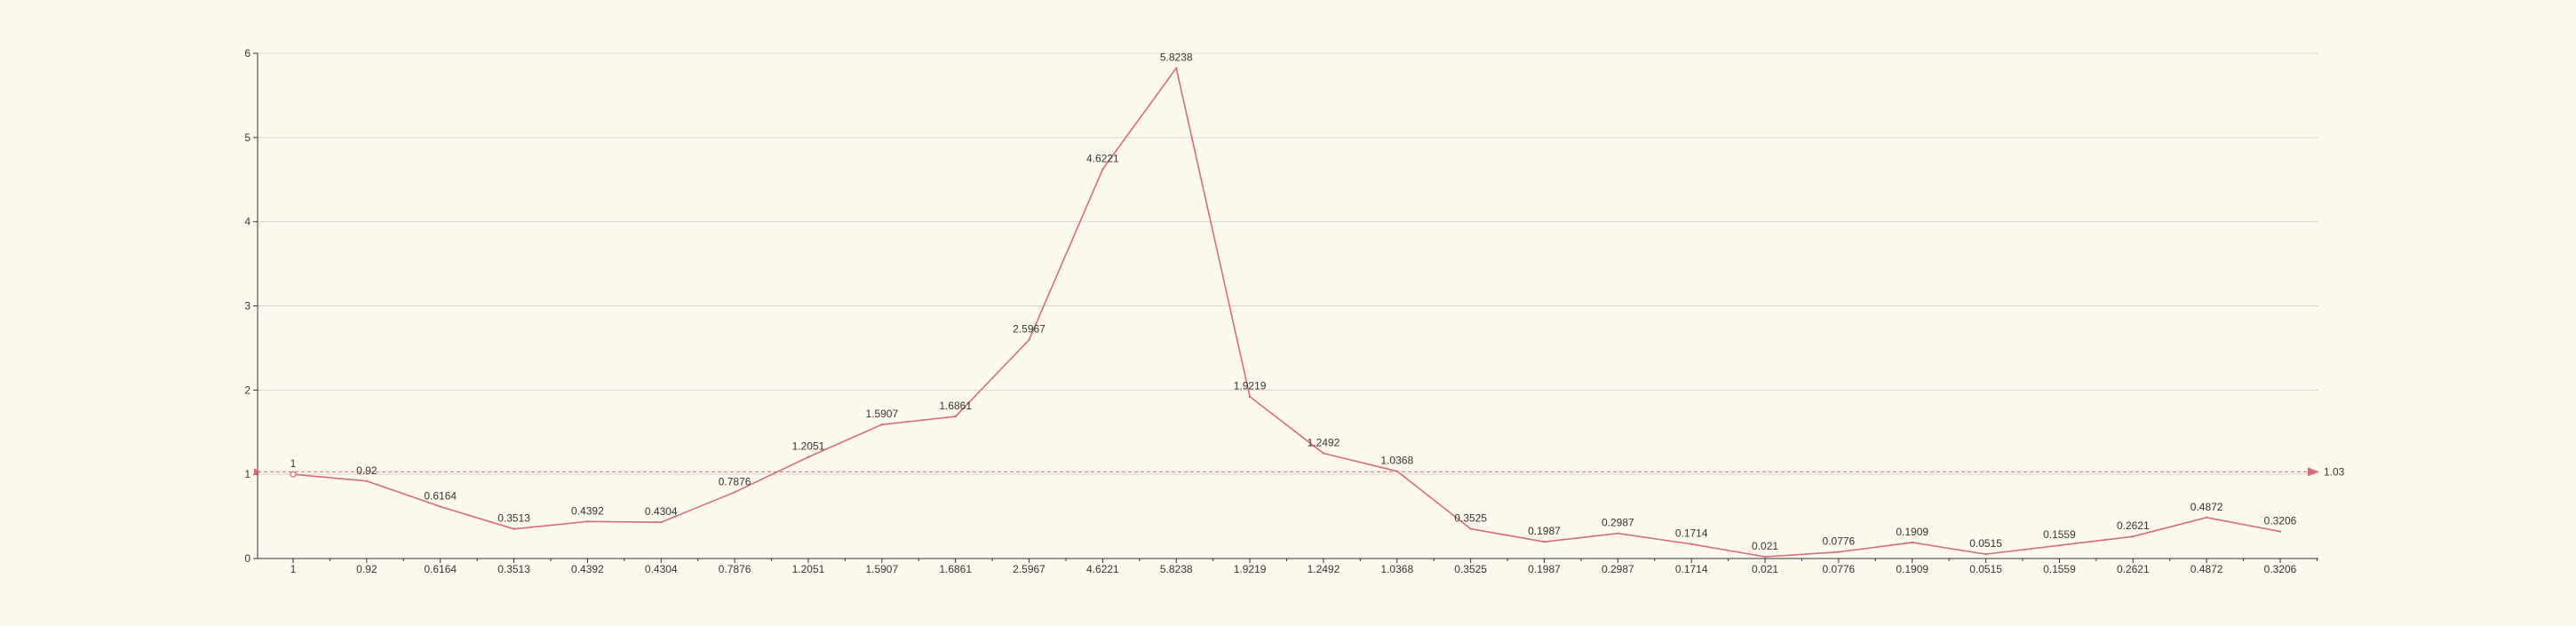 This screenshot has height=626, width=2576. Describe the element at coordinates (661, 569) in the screenshot. I see `x-tick-label: 0.4304` at that location.